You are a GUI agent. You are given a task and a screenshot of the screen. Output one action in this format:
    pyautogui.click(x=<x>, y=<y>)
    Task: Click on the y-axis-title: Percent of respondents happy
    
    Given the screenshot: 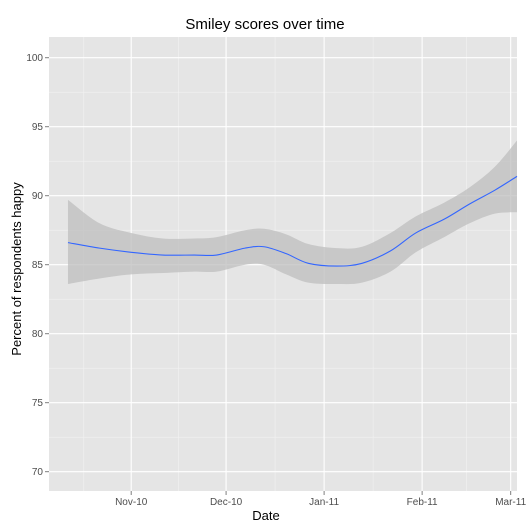 What is the action you would take?
    pyautogui.click(x=16, y=269)
    